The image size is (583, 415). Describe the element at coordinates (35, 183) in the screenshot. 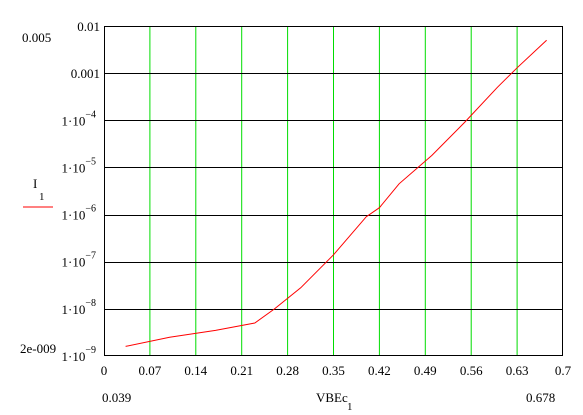

I see `y-axis-label: I` at that location.